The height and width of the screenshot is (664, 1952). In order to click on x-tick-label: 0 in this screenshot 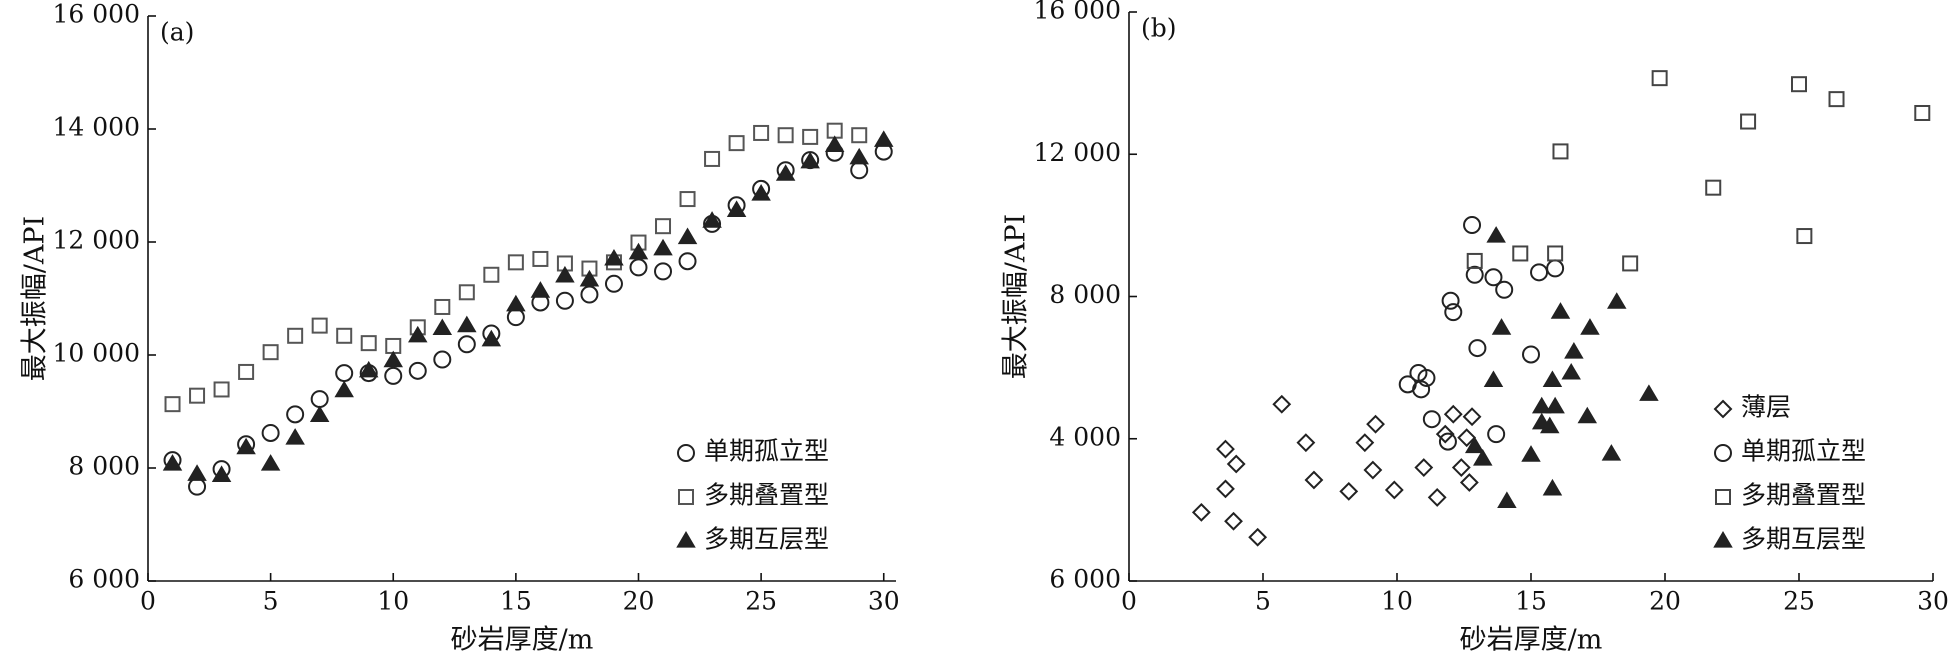, I will do `click(148, 601)`.